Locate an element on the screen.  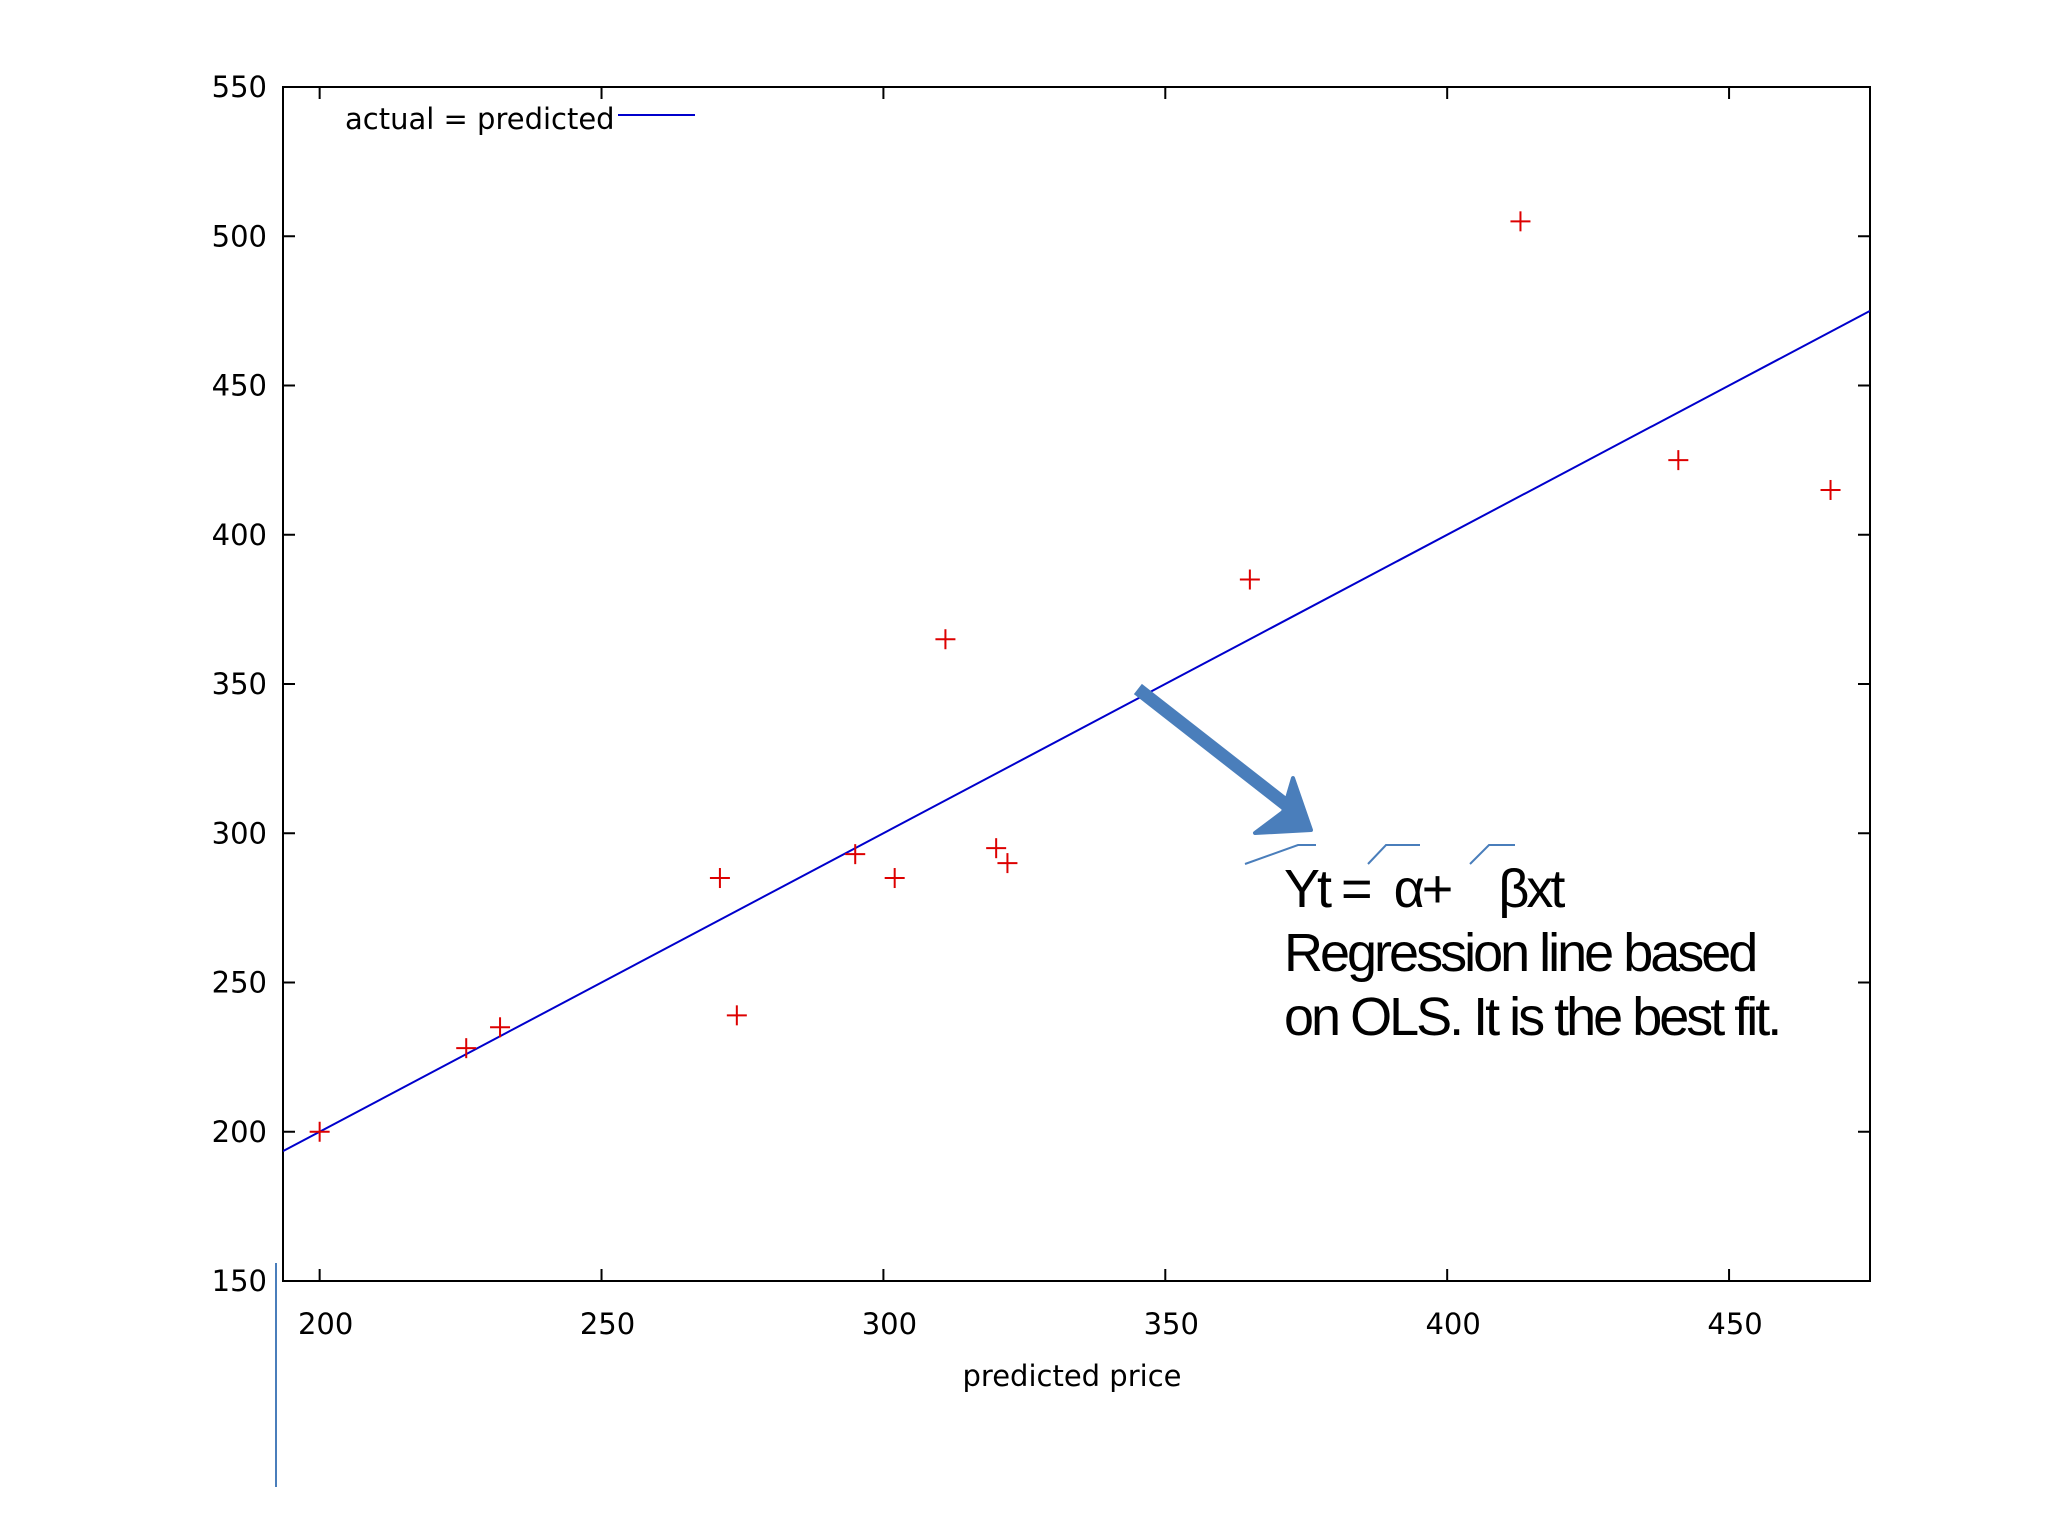
y-tick-label: 400 is located at coordinates (239, 535).